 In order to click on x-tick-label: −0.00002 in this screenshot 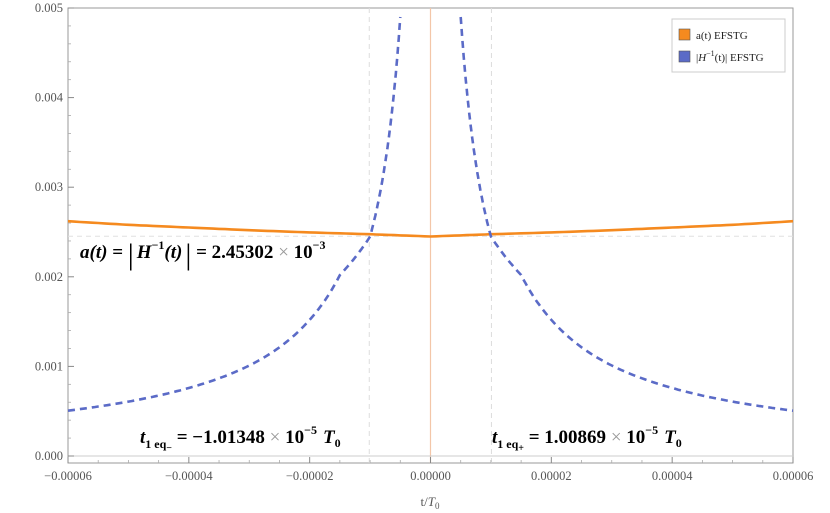, I will do `click(310, 476)`.